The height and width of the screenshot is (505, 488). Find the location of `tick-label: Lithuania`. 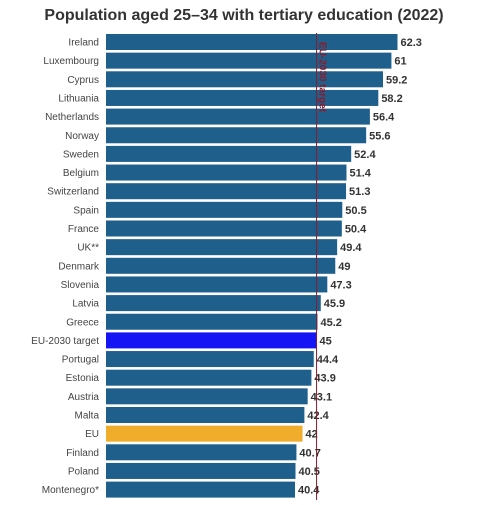

tick-label: Lithuania is located at coordinates (78, 98).